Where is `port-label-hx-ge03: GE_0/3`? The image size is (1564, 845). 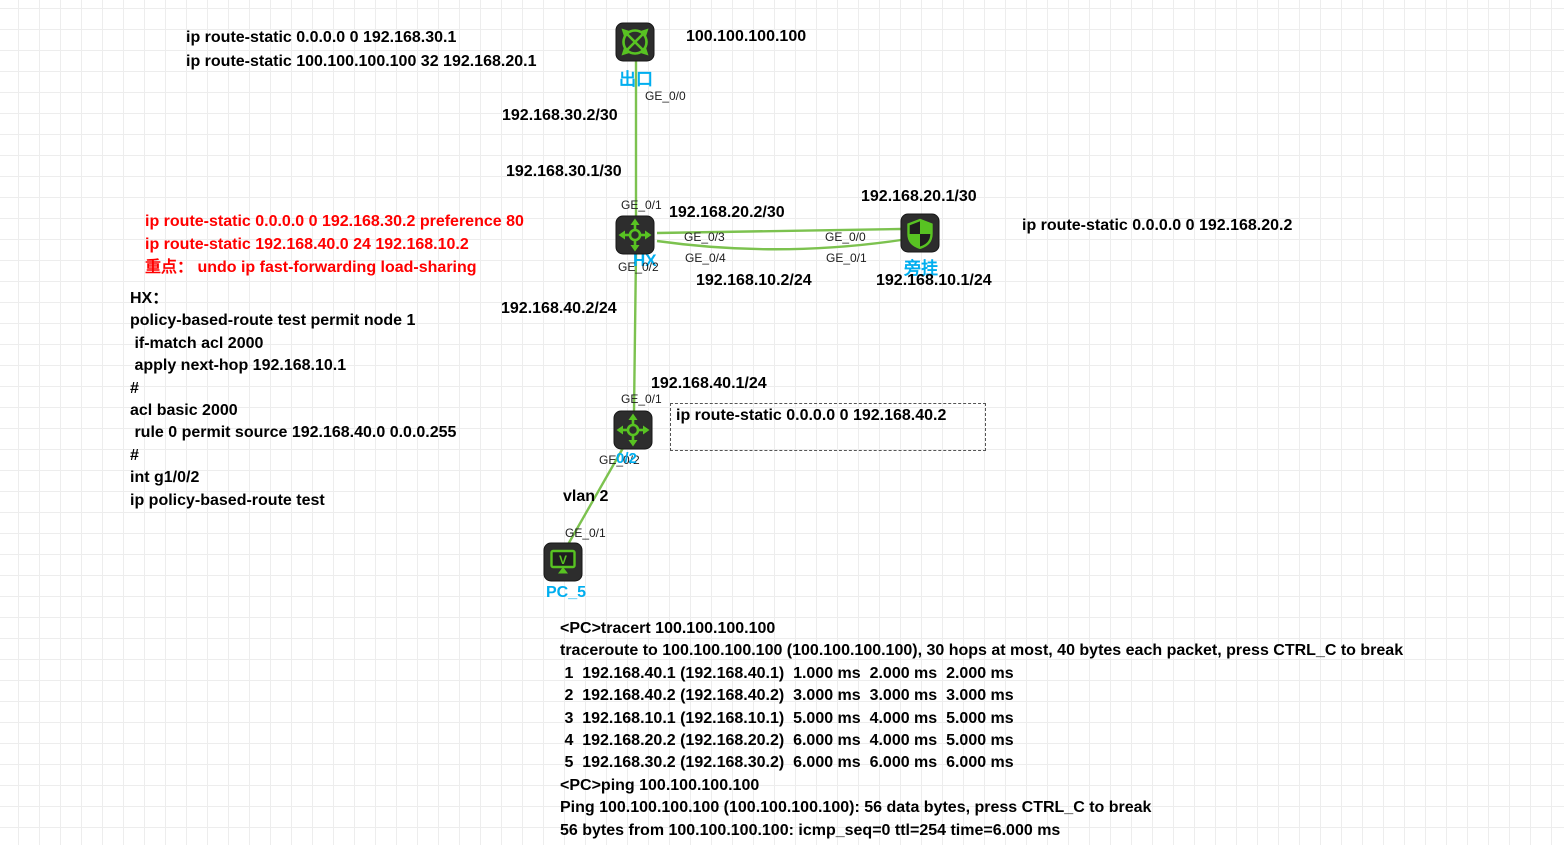
port-label-hx-ge03: GE_0/3 is located at coordinates (704, 237).